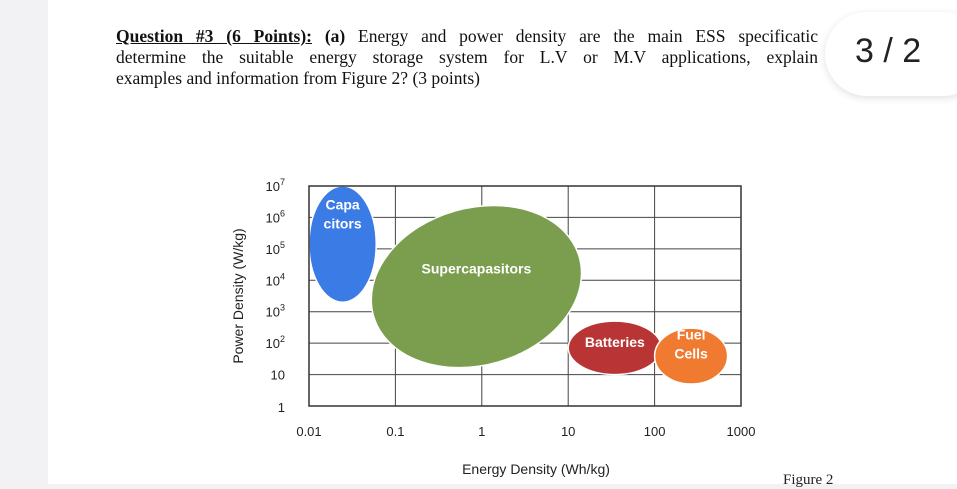 The image size is (957, 489). What do you see at coordinates (655, 431) in the screenshot?
I see `x-tick-label-4: 100` at bounding box center [655, 431].